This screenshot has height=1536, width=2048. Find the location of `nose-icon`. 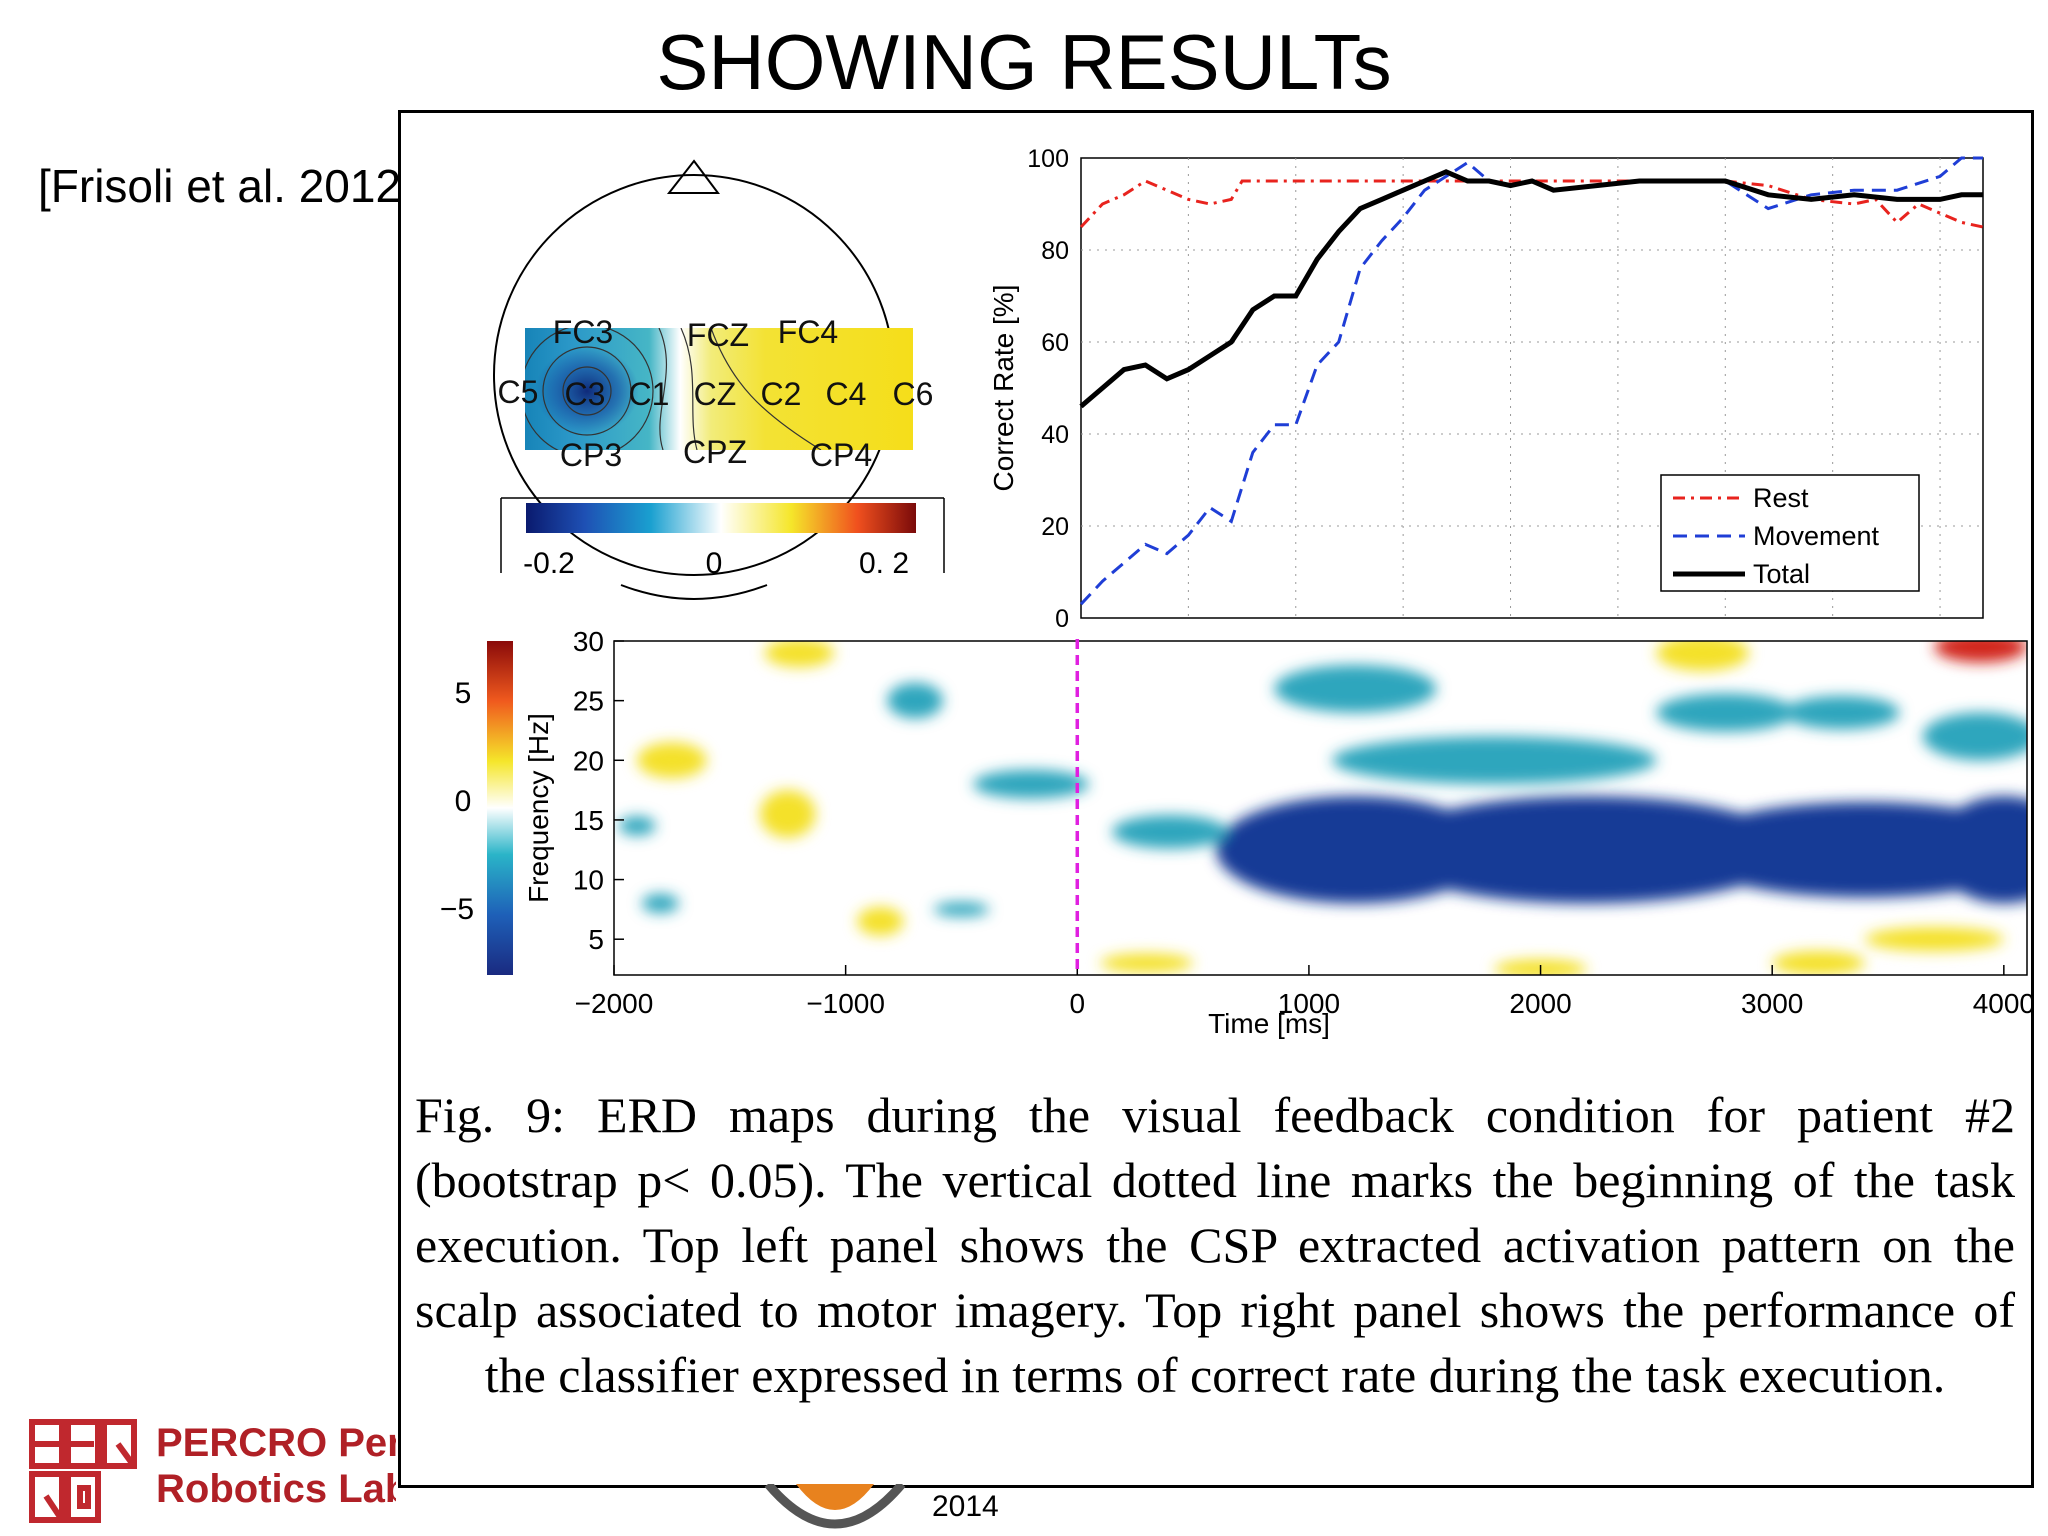

nose-icon is located at coordinates (693, 176).